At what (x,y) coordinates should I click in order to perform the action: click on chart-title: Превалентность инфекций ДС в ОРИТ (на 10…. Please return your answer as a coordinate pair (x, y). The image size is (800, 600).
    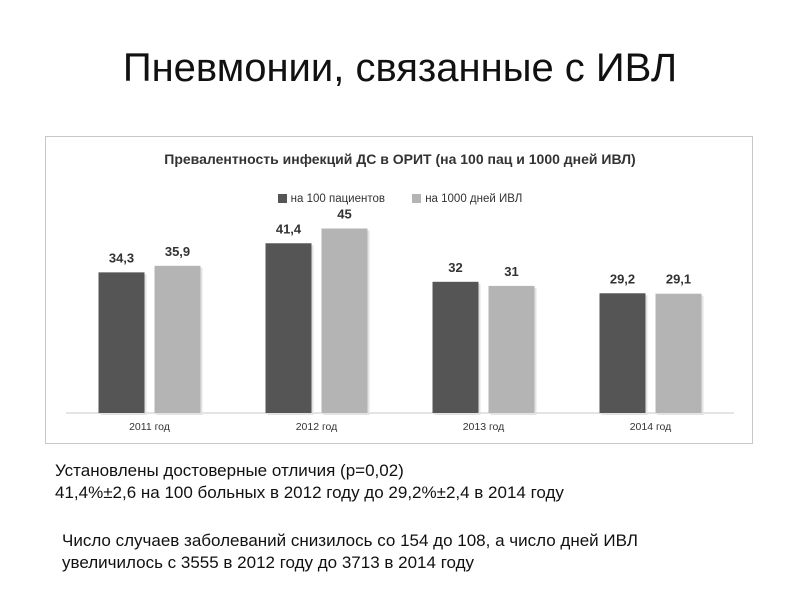
    Looking at the image, I should click on (400, 159).